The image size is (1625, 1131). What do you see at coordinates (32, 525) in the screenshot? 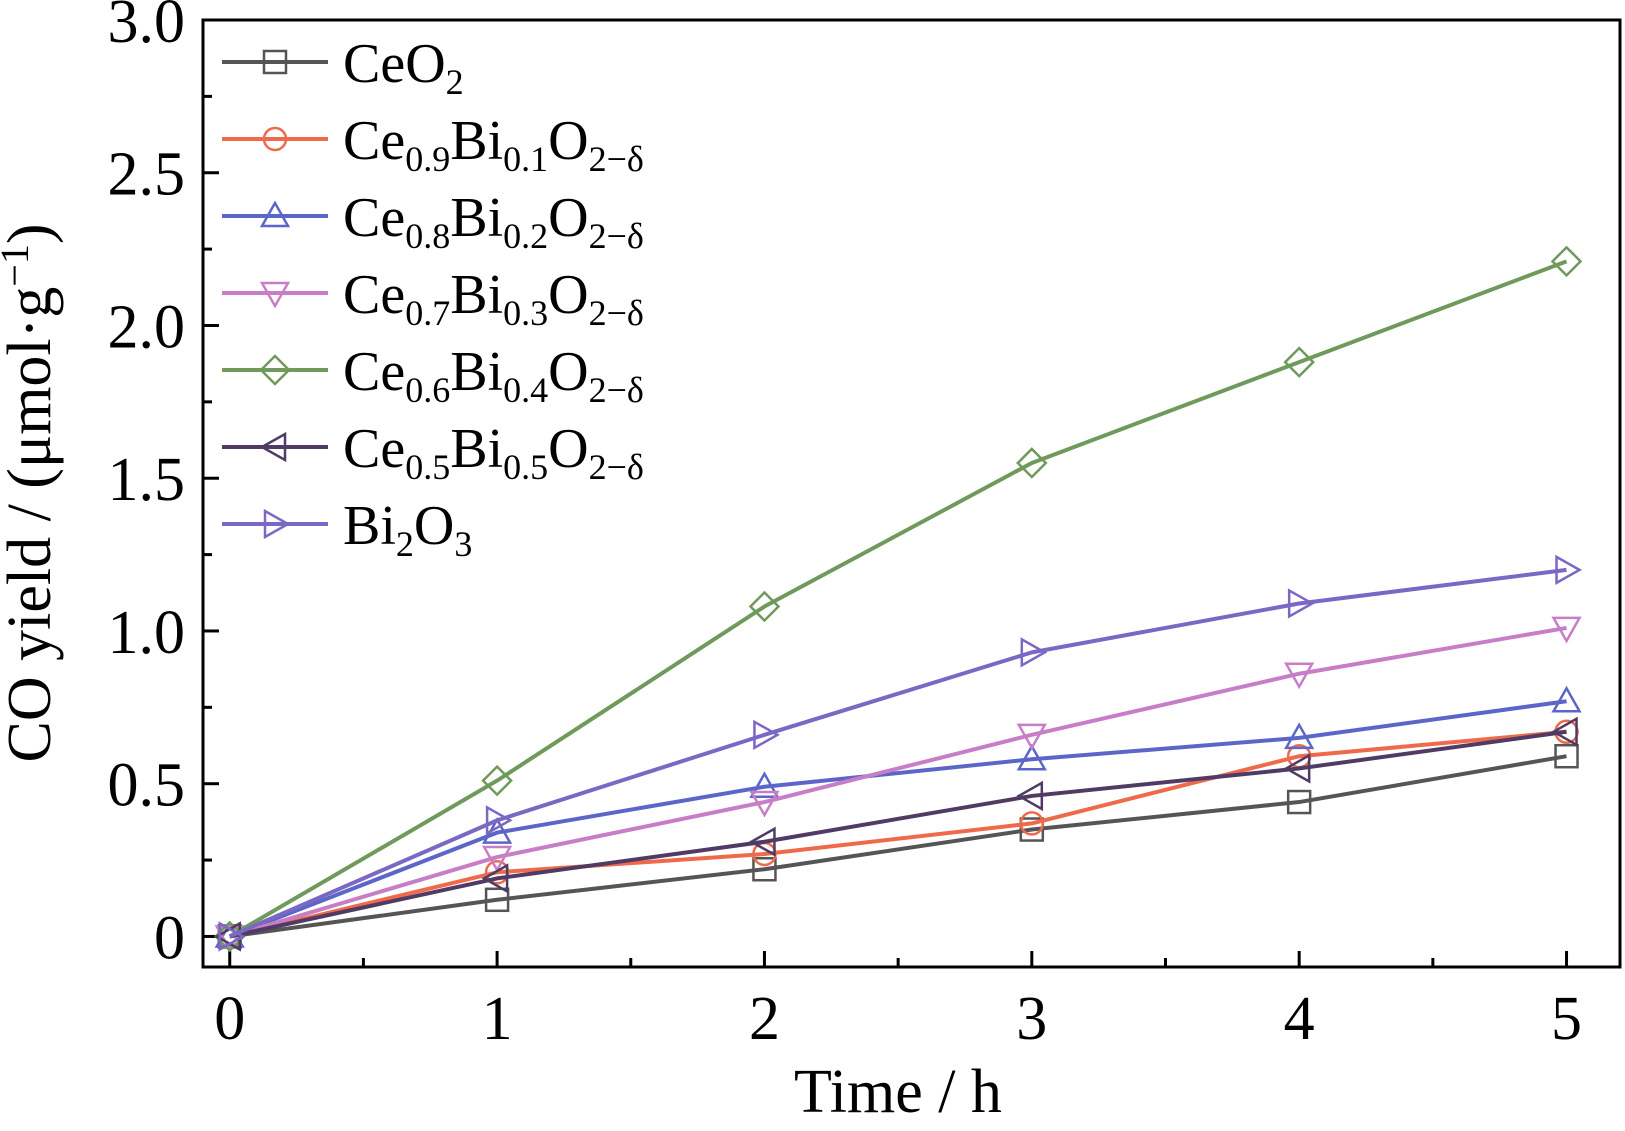
I see `y-axis-title-main: CO yield / (μmol·g` at bounding box center [32, 525].